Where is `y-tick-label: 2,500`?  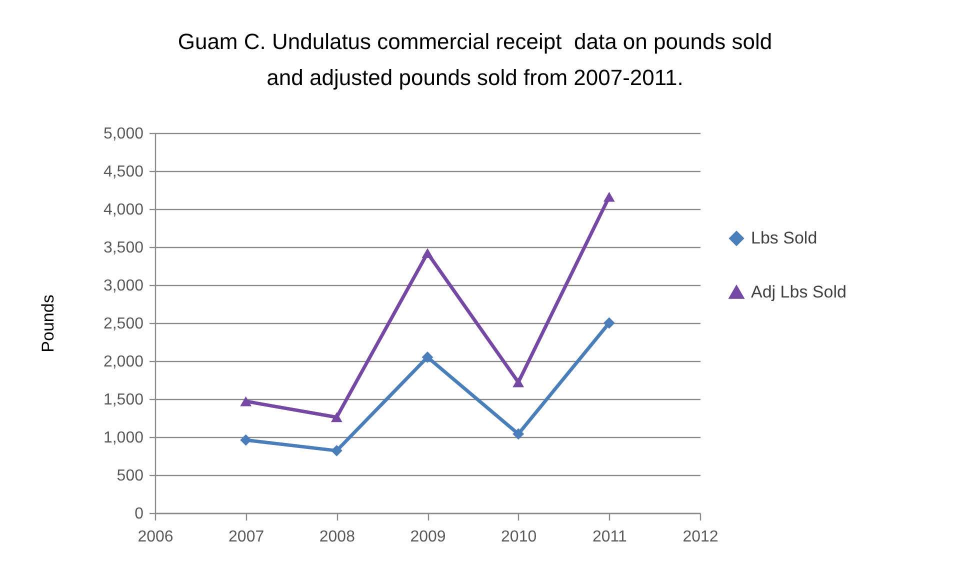
y-tick-label: 2,500 is located at coordinates (123, 324).